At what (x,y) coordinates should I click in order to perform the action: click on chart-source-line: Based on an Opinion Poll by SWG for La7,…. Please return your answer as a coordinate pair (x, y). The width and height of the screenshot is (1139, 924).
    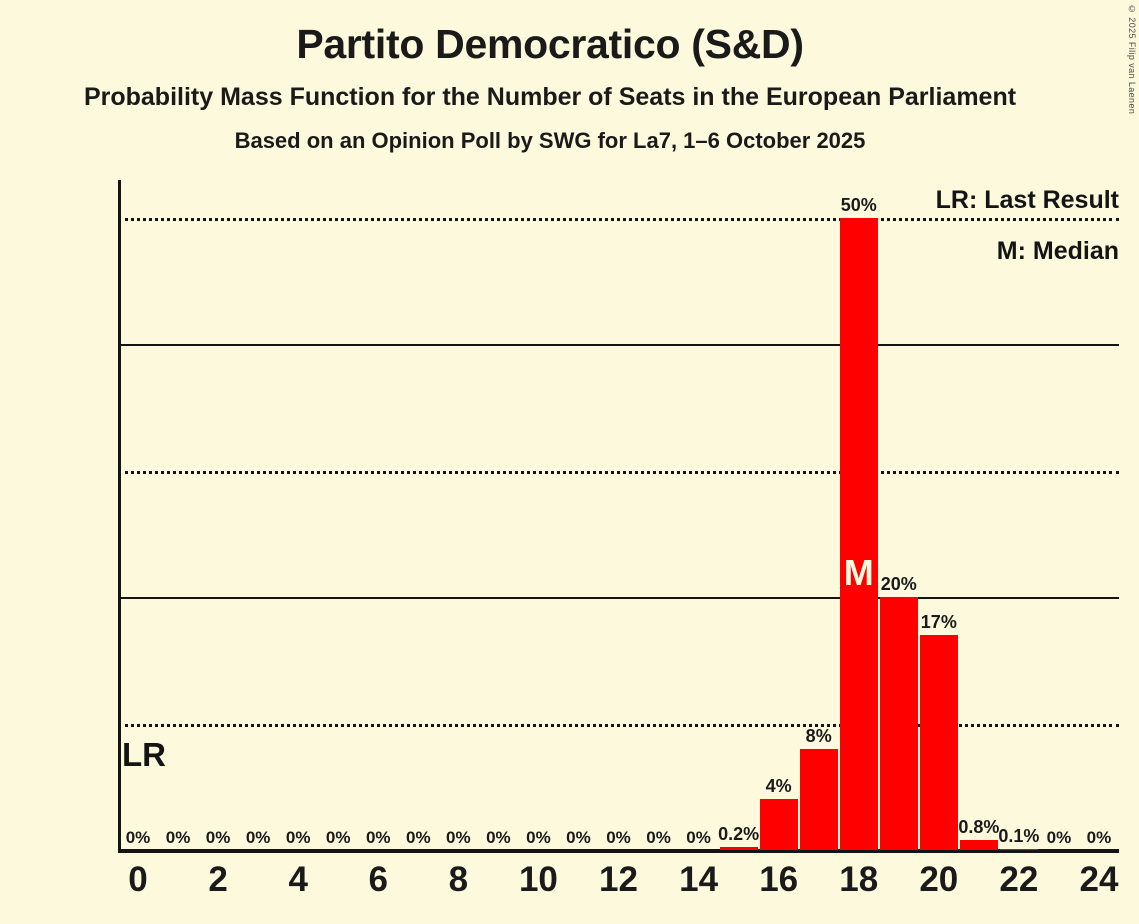
    Looking at the image, I should click on (550, 140).